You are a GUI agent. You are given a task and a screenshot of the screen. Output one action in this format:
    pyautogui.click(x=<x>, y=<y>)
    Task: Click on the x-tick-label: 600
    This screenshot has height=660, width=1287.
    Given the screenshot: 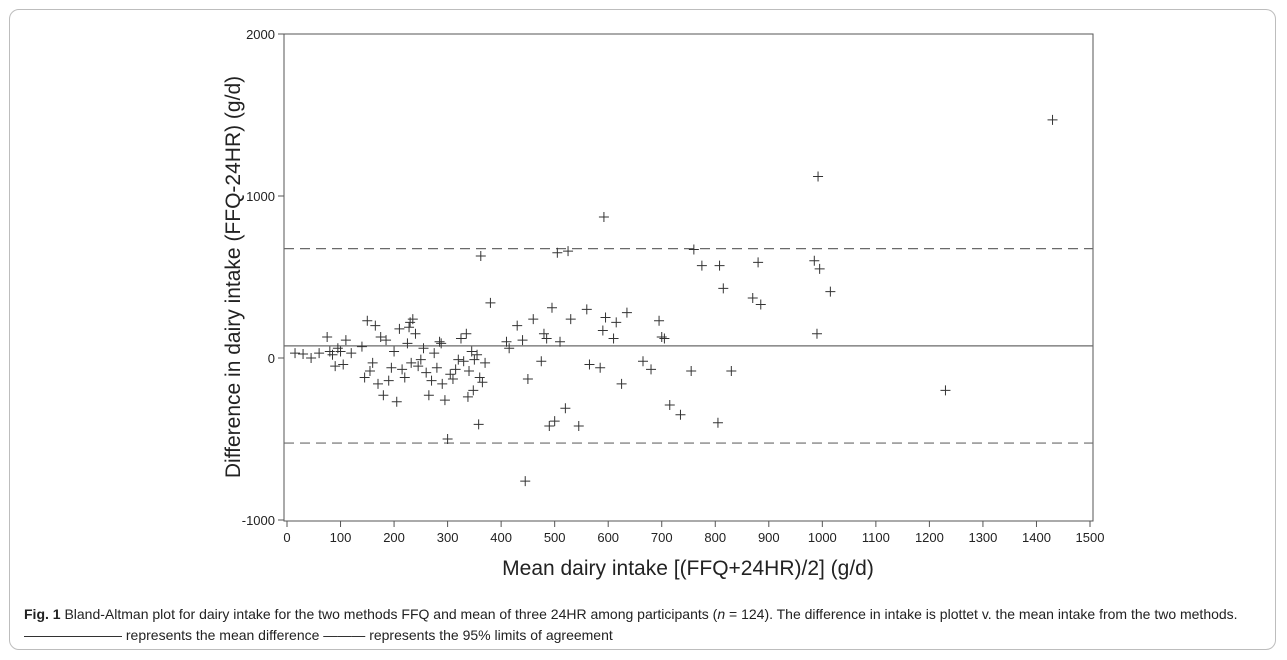 What is the action you would take?
    pyautogui.click(x=608, y=537)
    